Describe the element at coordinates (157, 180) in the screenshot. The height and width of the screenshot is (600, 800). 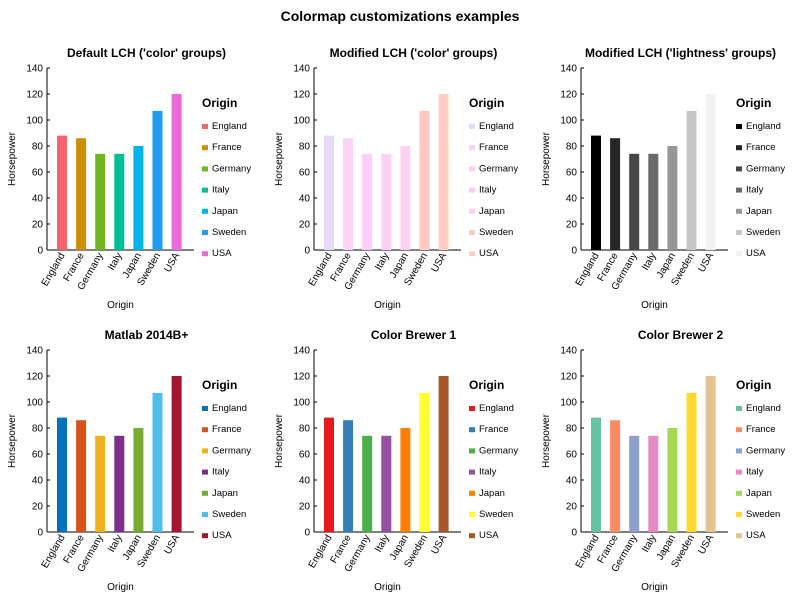
I see `bar-sweden` at that location.